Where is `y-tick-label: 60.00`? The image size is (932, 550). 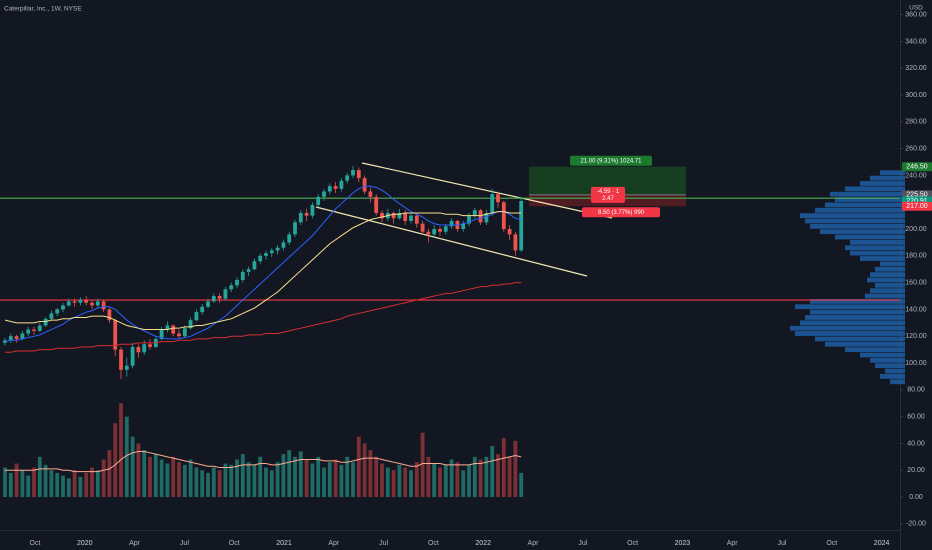
y-tick-label: 60.00 is located at coordinates (916, 416).